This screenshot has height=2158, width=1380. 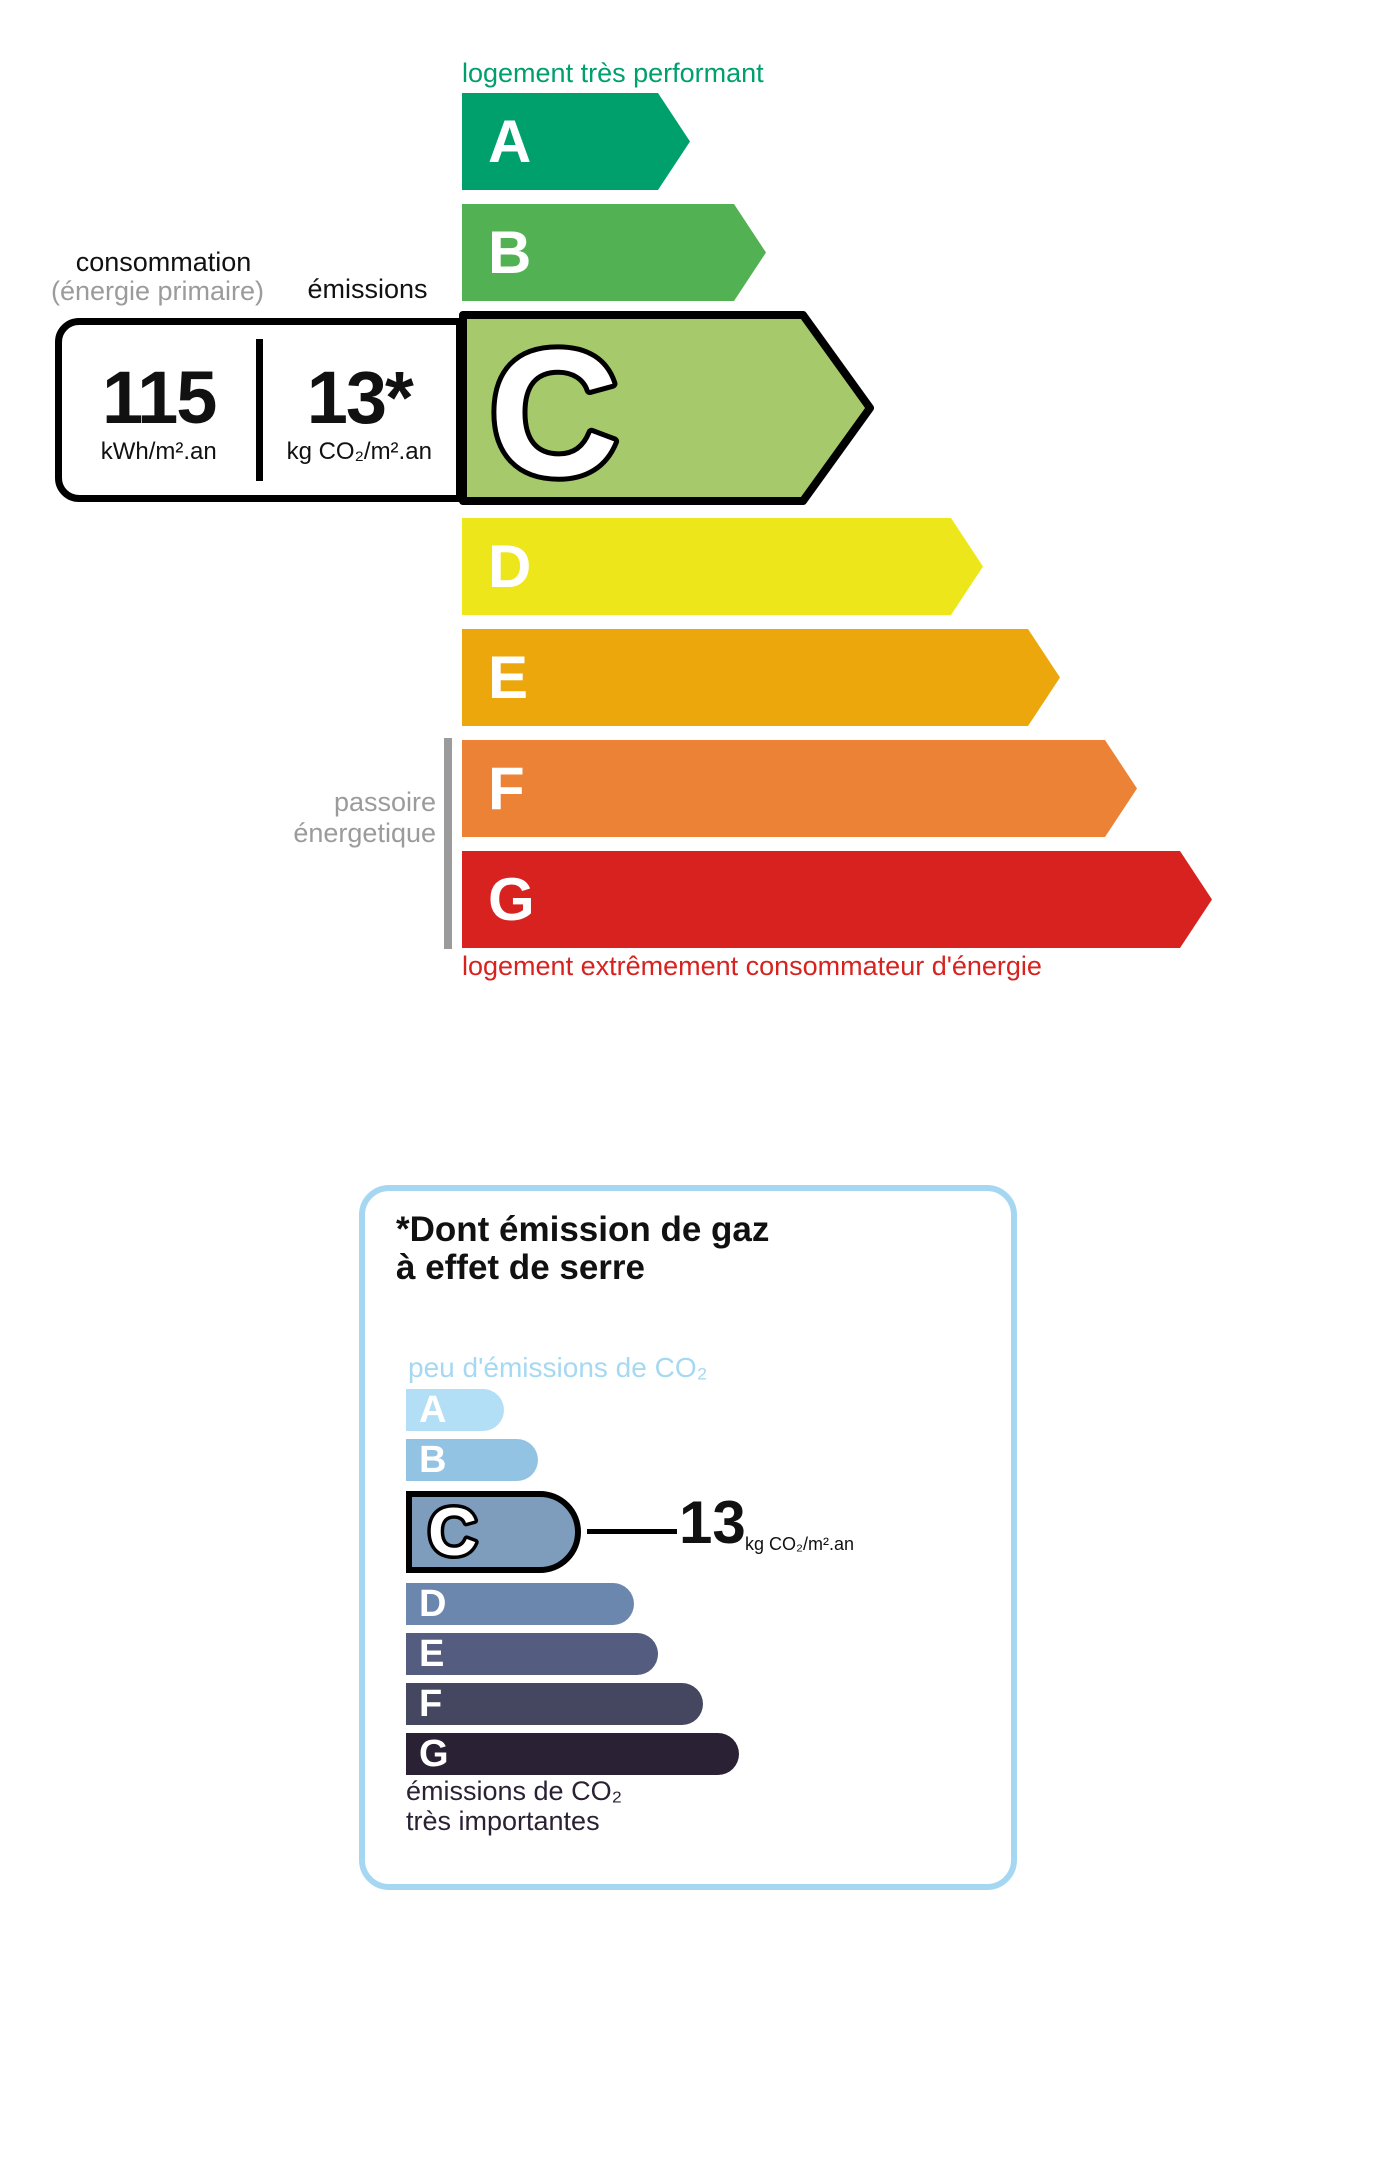 I want to click on co2-class-d-letter: D, so click(x=433, y=1603).